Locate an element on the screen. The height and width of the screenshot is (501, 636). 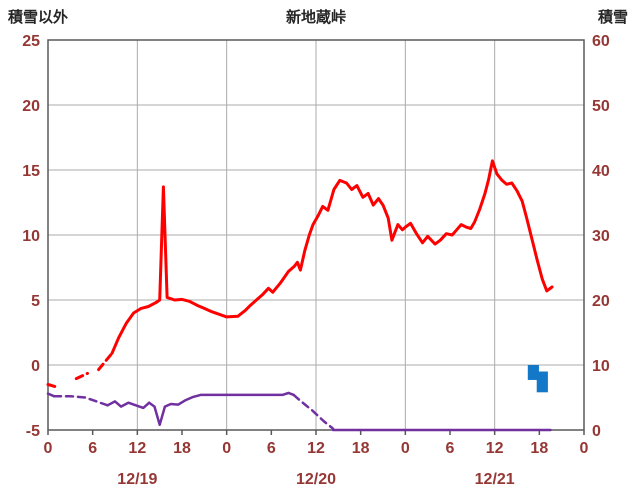
right-axis-tick-label: 60 is located at coordinates (601, 41).